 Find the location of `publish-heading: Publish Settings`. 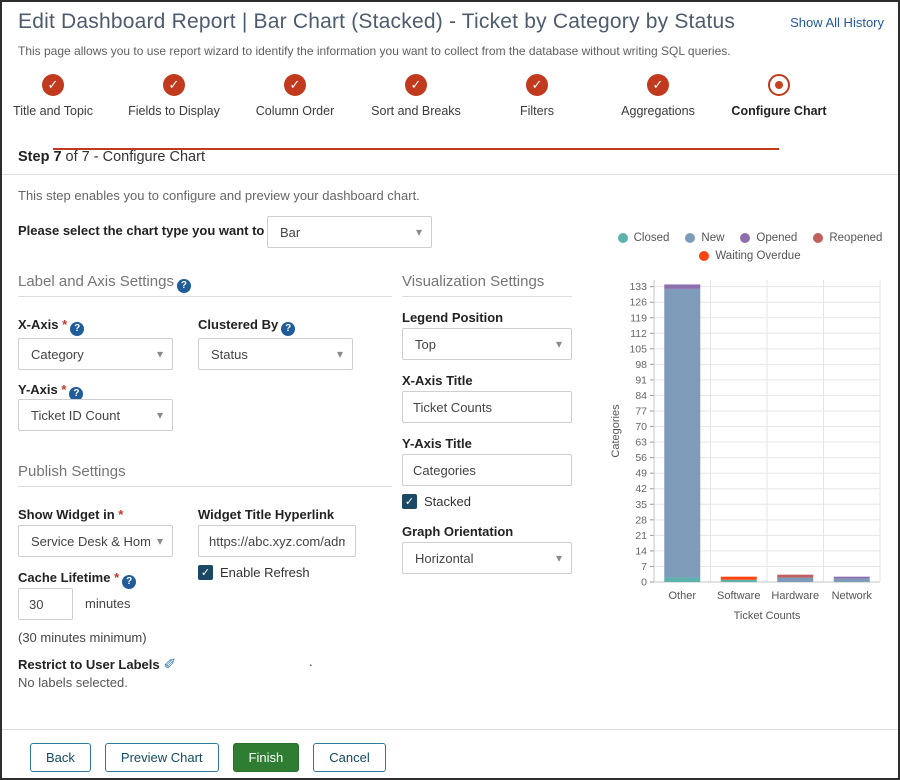

publish-heading: Publish Settings is located at coordinates (72, 471).